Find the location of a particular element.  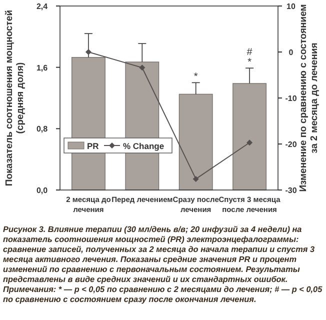

y-tick-label: 0,8 is located at coordinates (42, 129).